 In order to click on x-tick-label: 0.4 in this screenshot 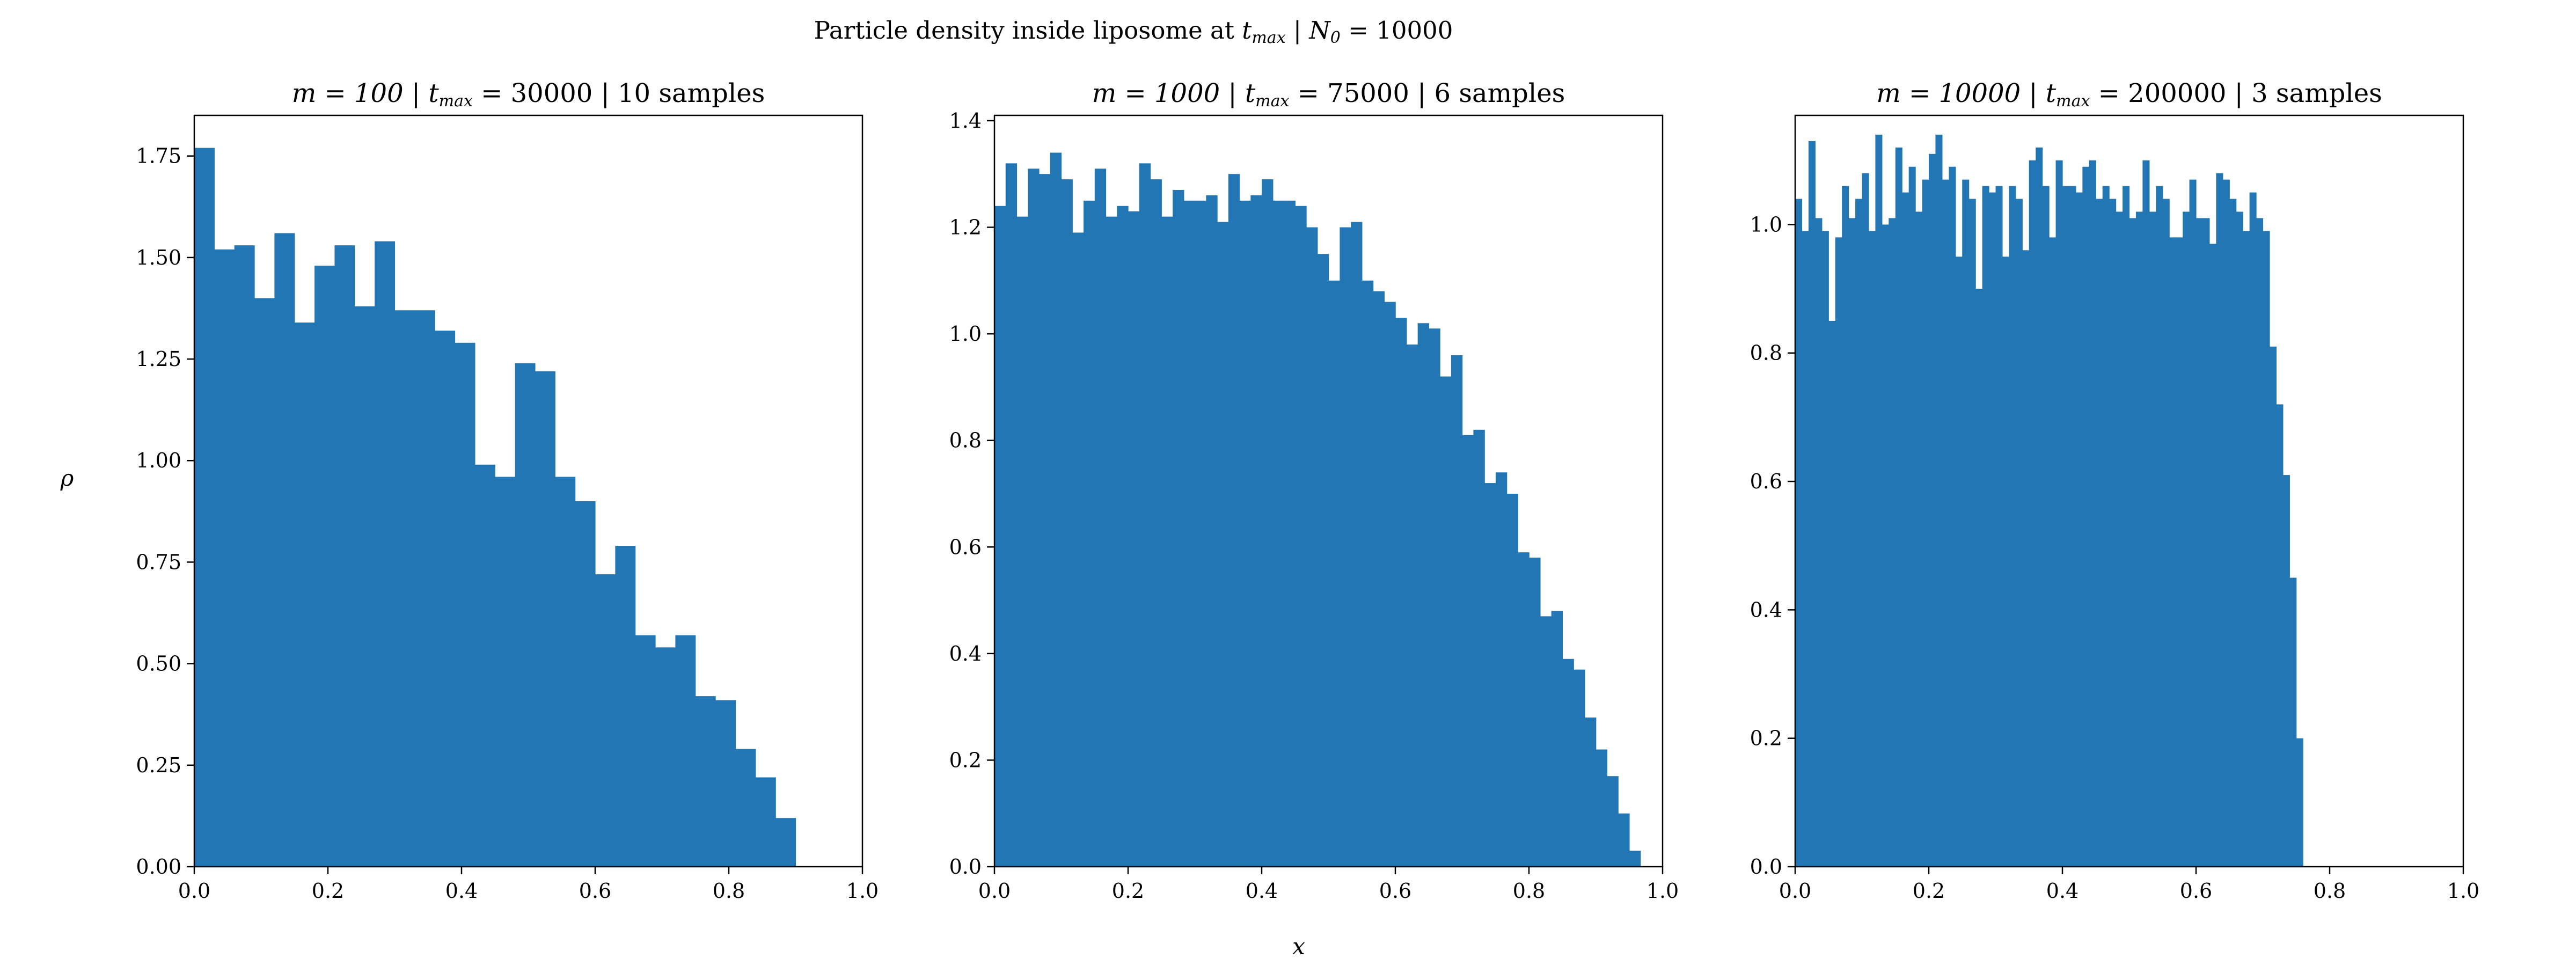, I will do `click(1262, 891)`.